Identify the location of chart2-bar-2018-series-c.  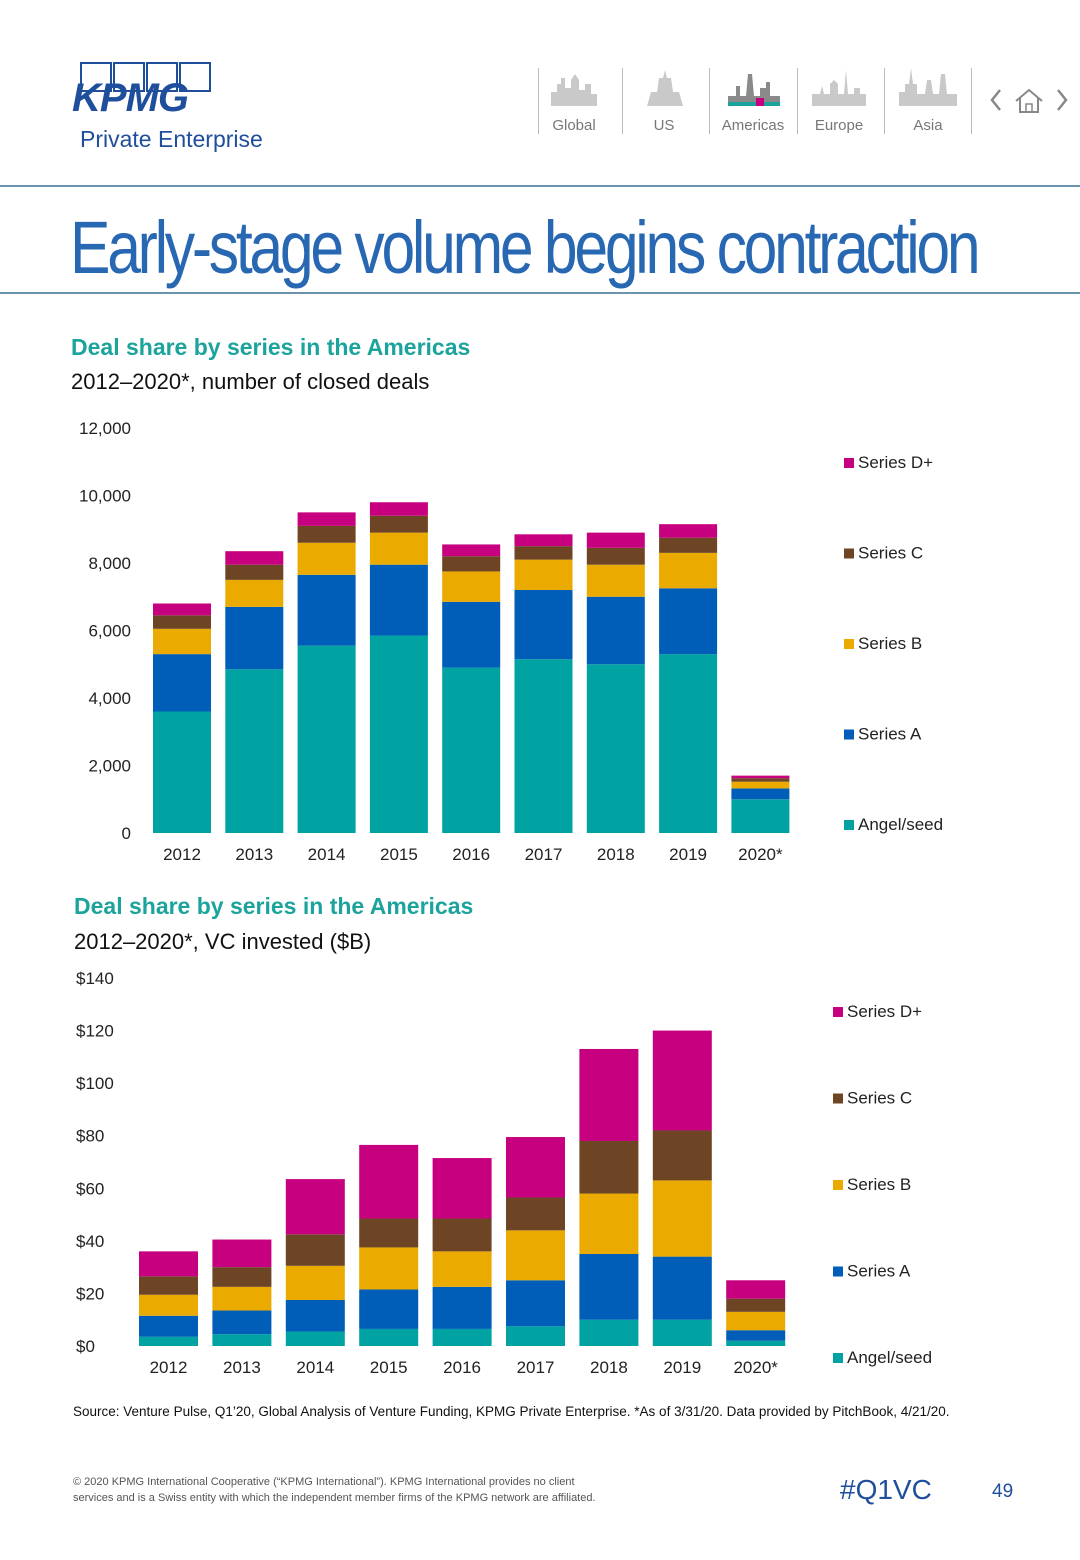
(609, 1167).